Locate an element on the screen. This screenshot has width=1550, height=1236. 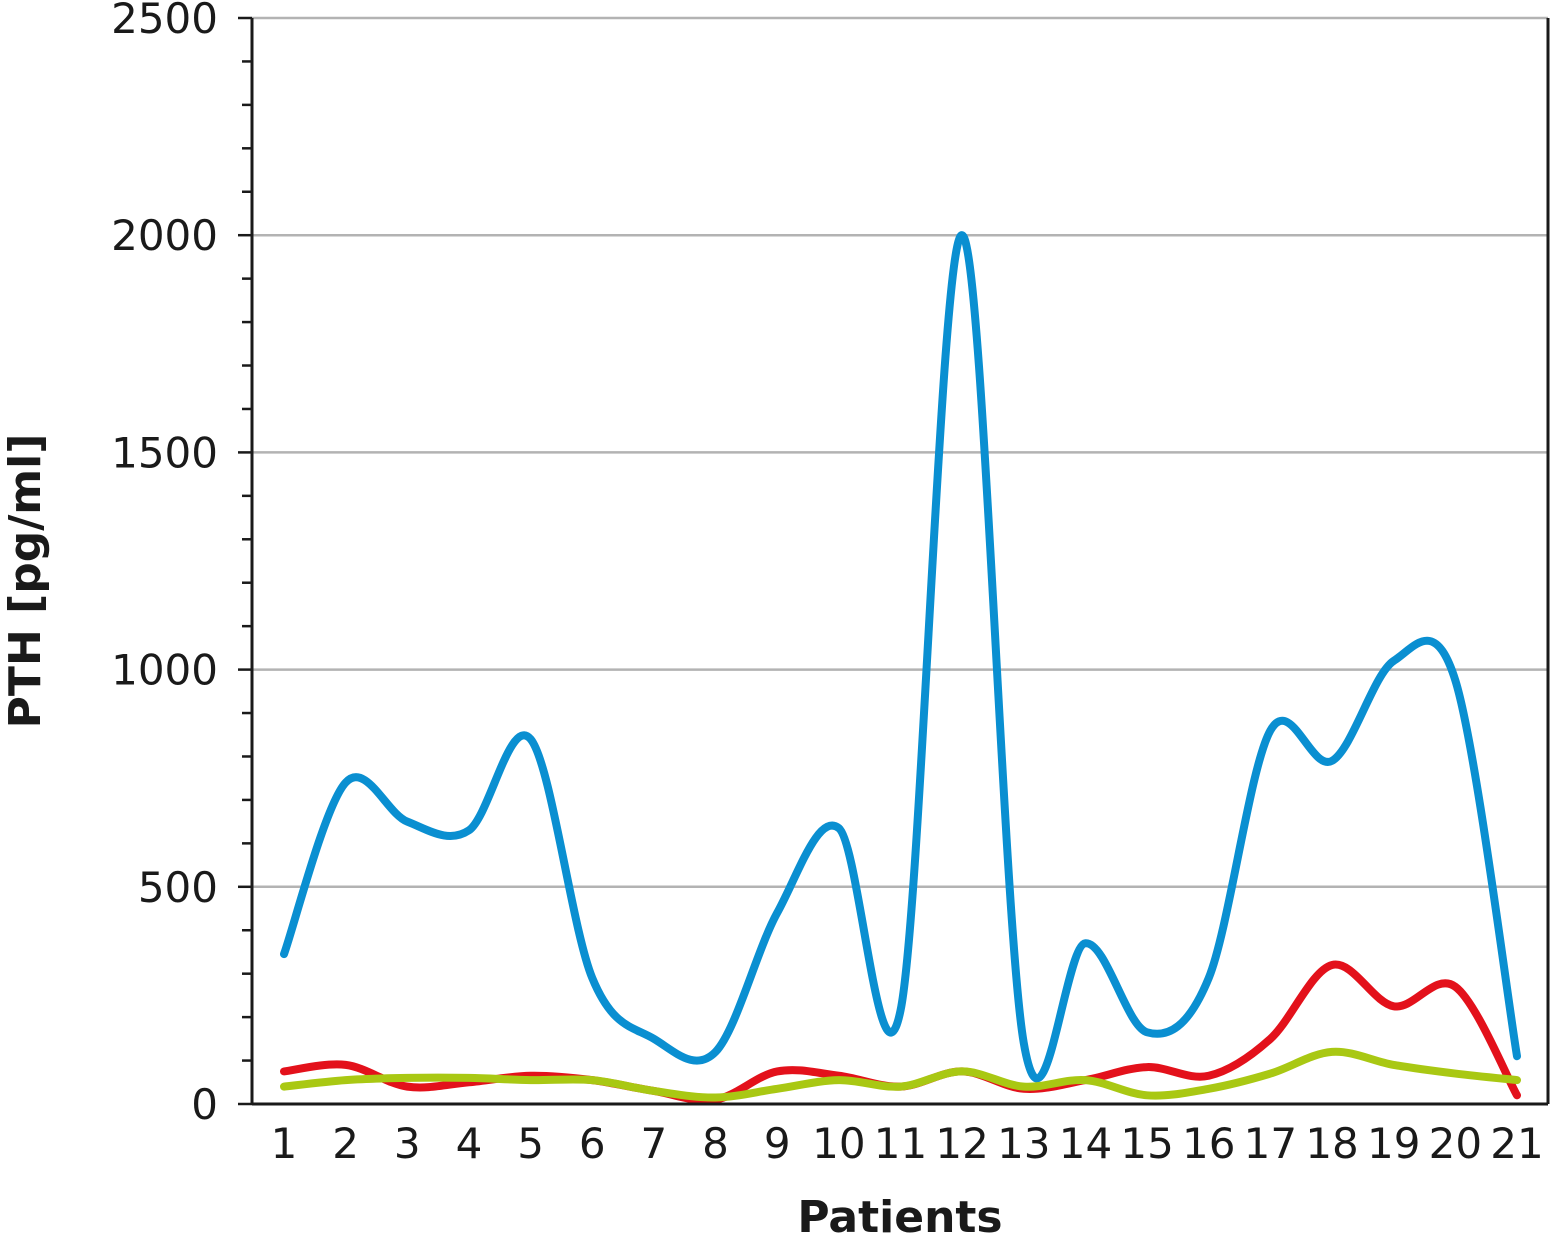
y-tick-label: 1000 is located at coordinates (164, 670).